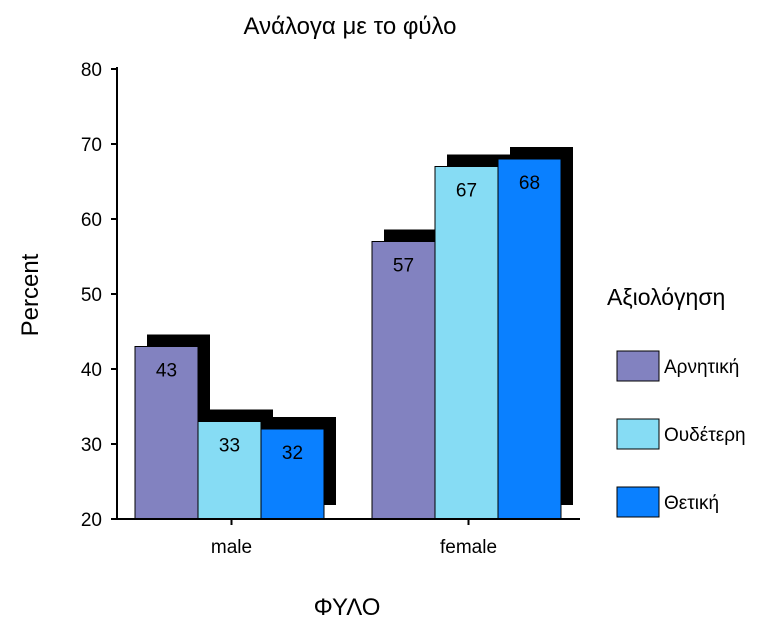 The width and height of the screenshot is (781, 636). I want to click on data-label: 33, so click(229, 446).